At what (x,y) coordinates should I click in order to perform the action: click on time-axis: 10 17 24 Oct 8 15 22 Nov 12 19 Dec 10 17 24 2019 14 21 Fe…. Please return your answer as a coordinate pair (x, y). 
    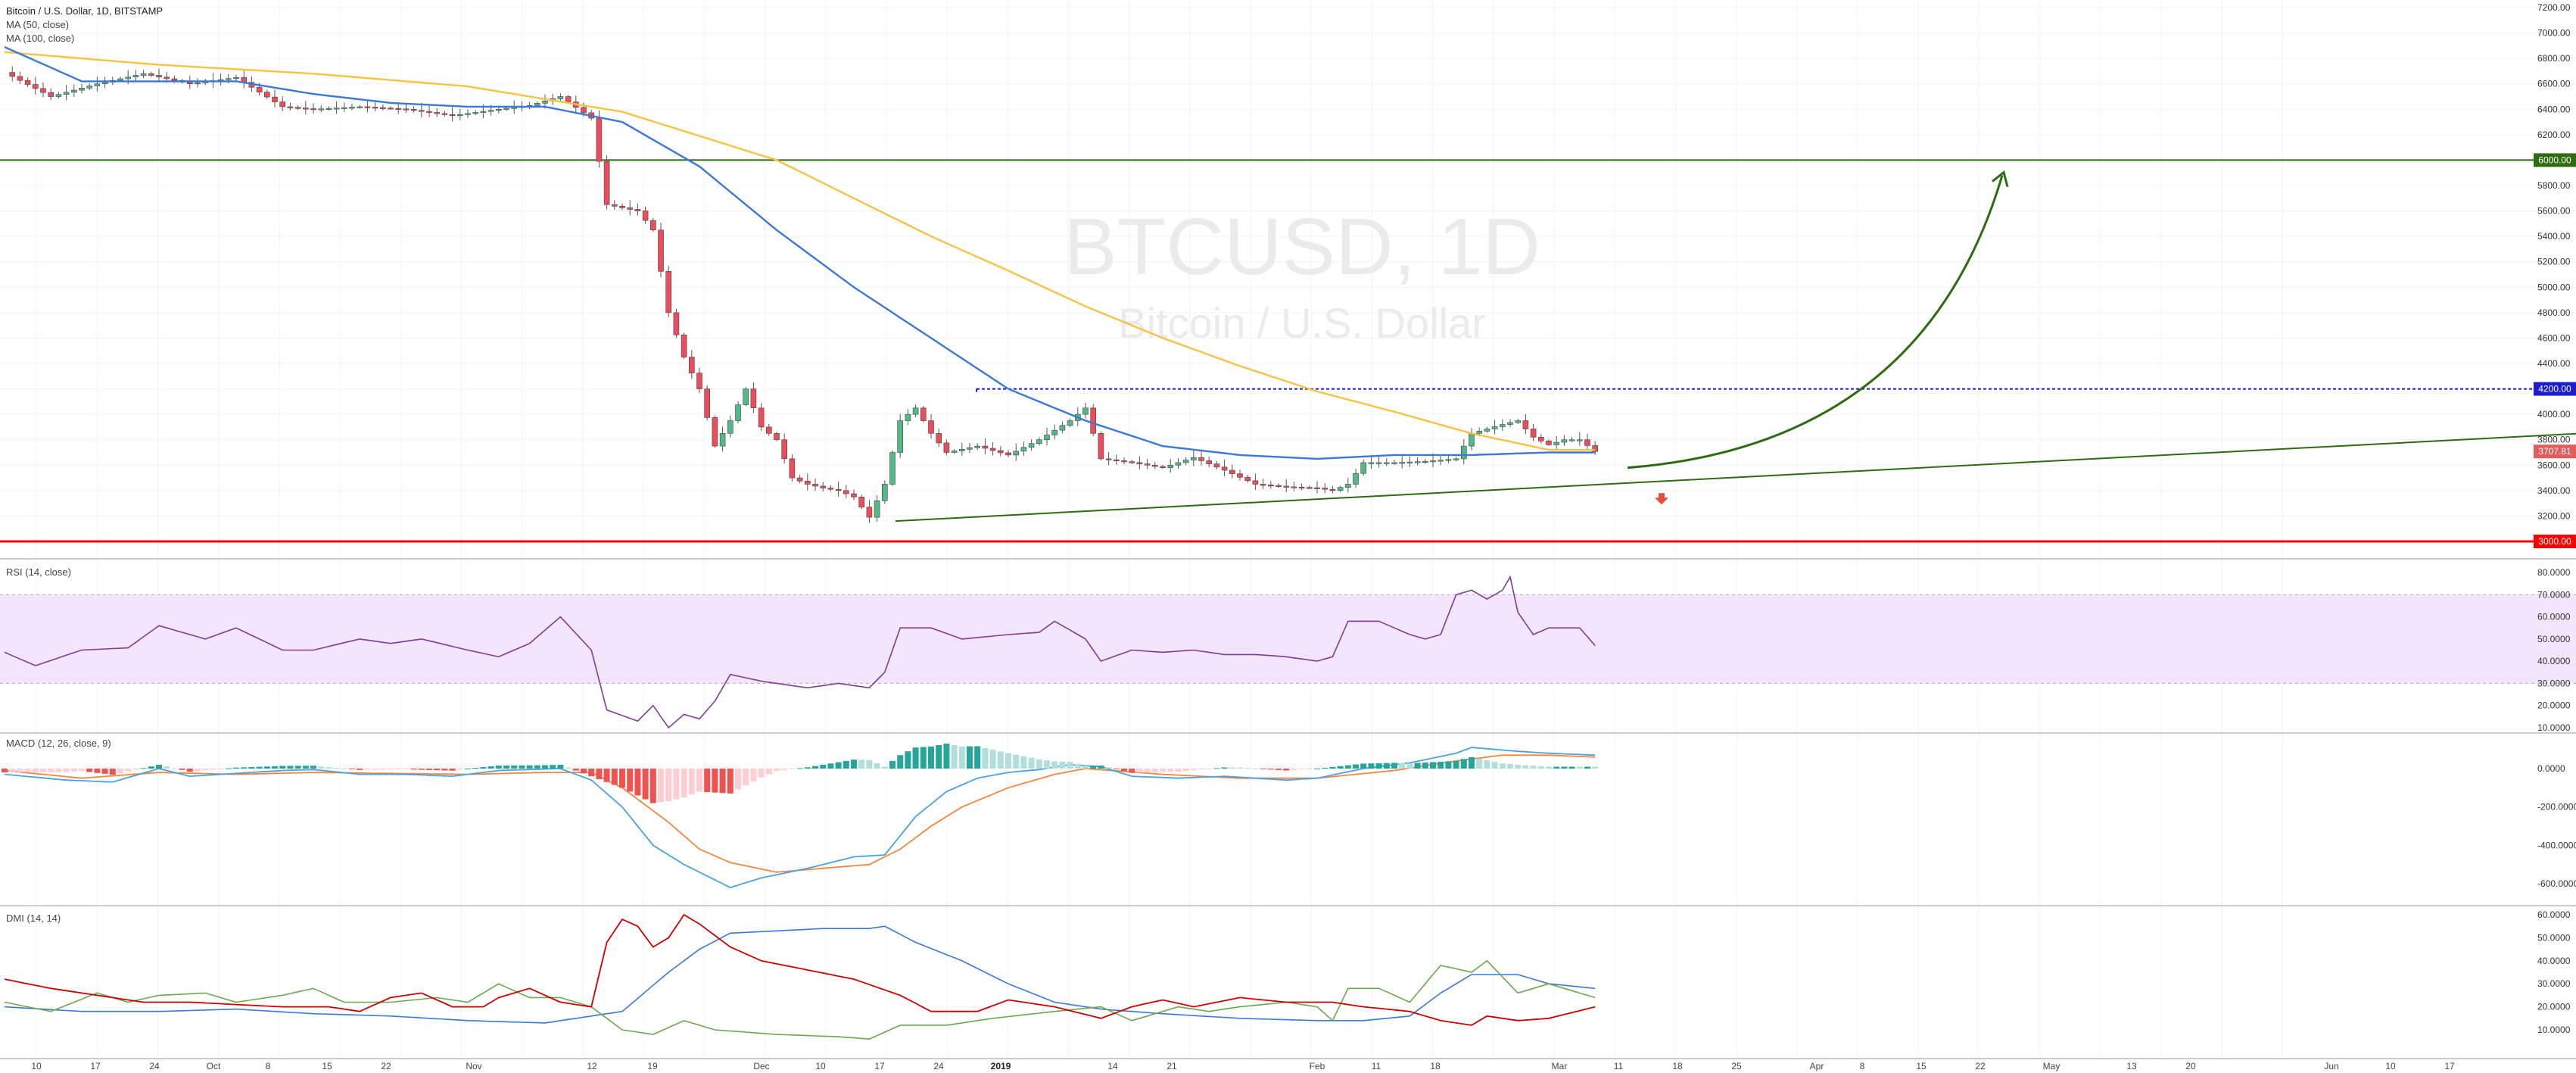
    Looking at the image, I should click on (1243, 1066).